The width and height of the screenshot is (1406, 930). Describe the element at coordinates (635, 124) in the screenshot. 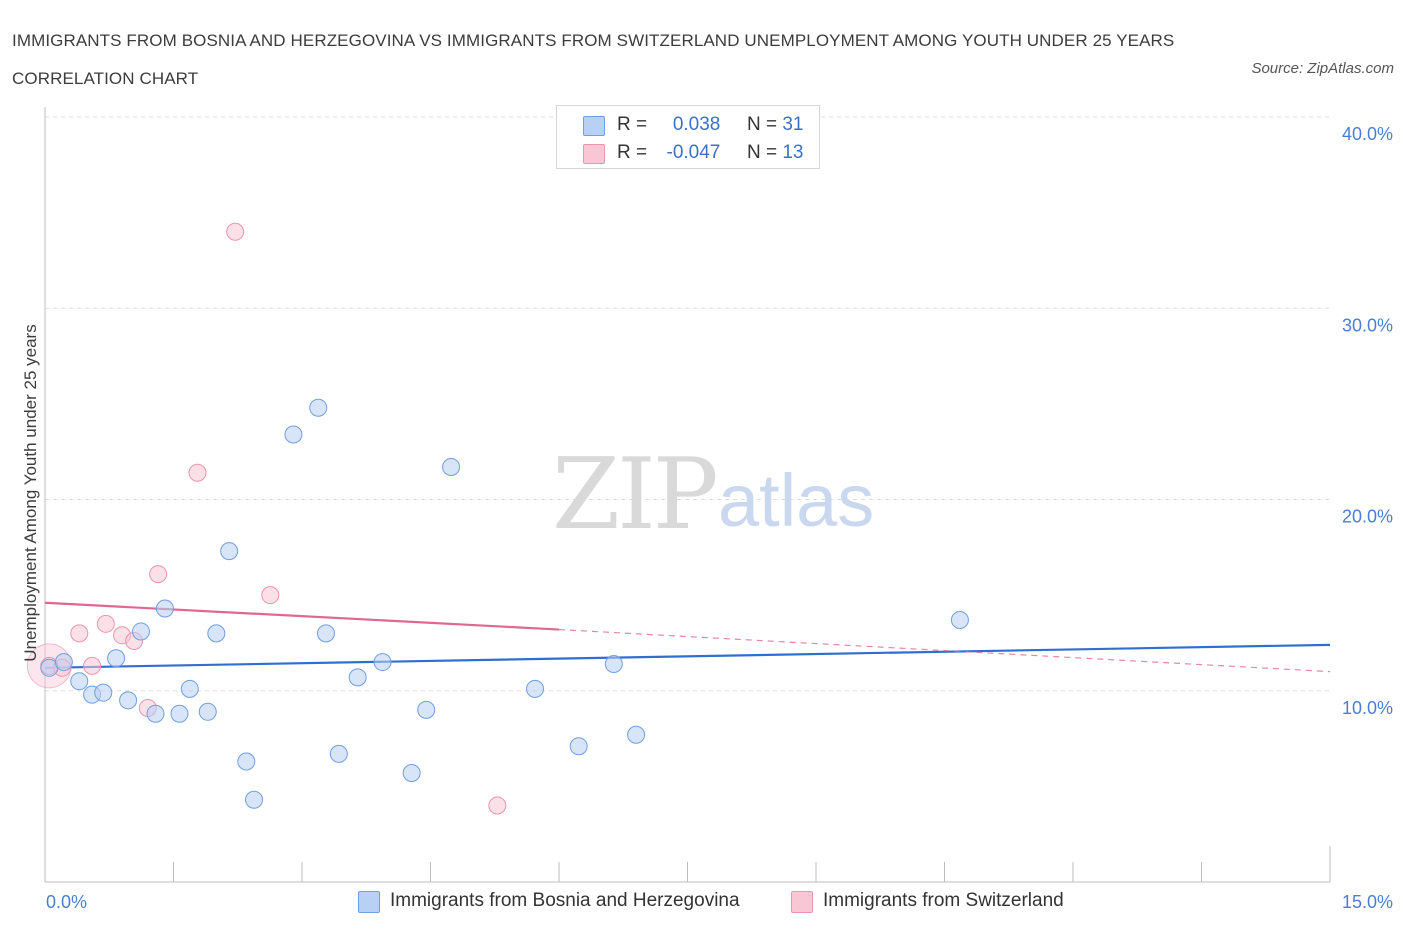

I see `legend-r-label-bosnia: R =` at that location.